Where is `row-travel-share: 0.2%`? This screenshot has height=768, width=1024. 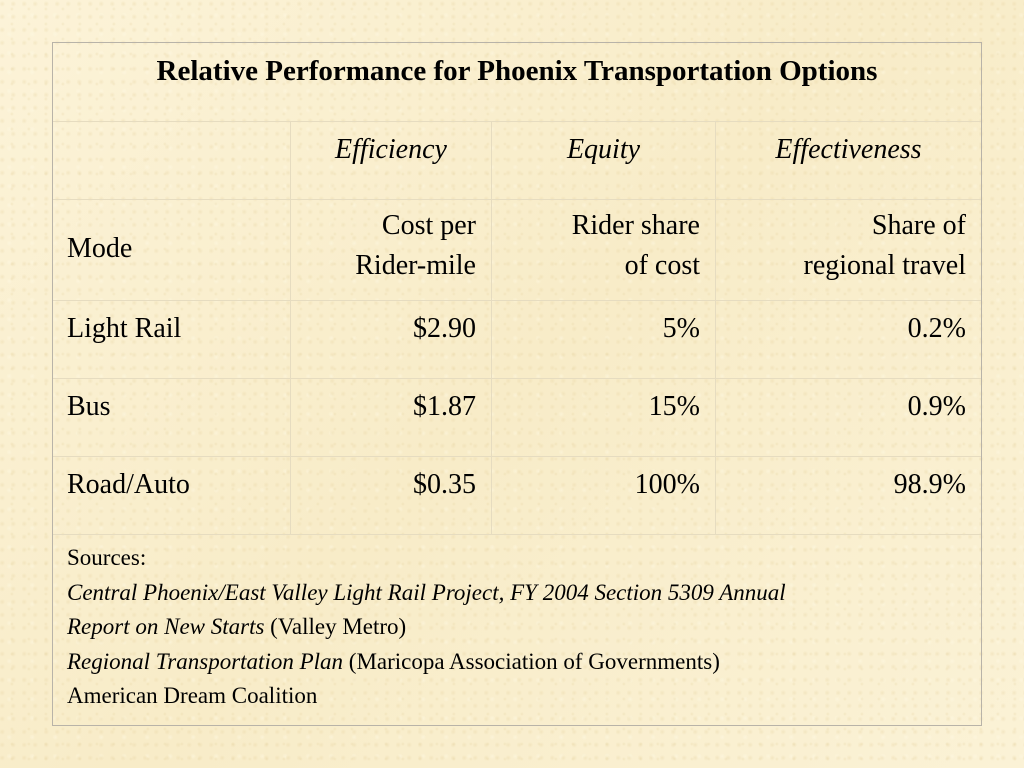 row-travel-share: 0.2% is located at coordinates (936, 328).